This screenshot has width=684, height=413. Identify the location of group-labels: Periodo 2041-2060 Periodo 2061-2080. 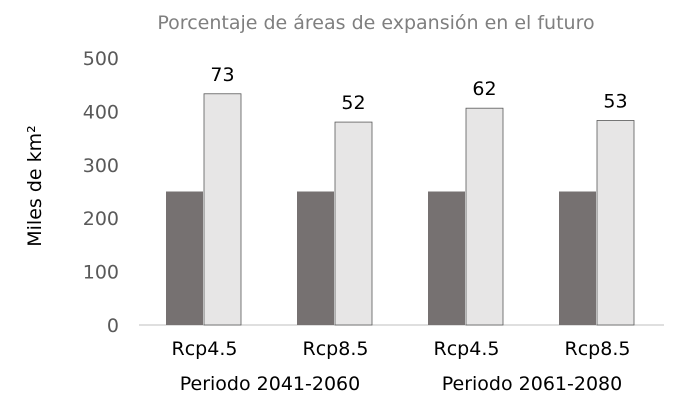
(401, 384).